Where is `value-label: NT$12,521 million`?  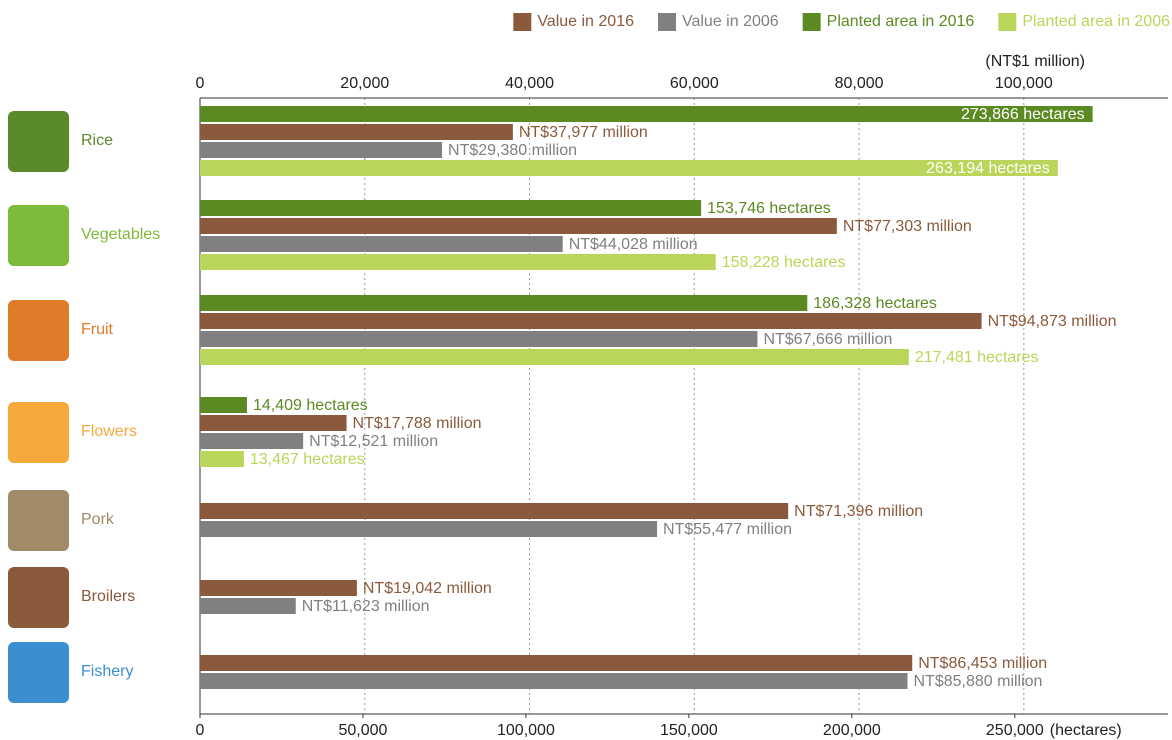
value-label: NT$12,521 million is located at coordinates (373, 441).